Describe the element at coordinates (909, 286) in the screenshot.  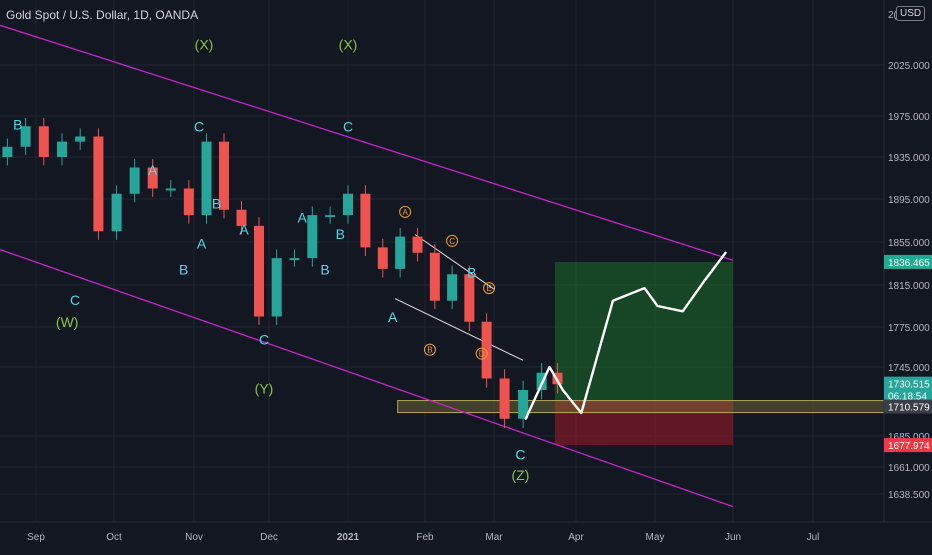
I see `price-axis-tick: 1815.000` at that location.